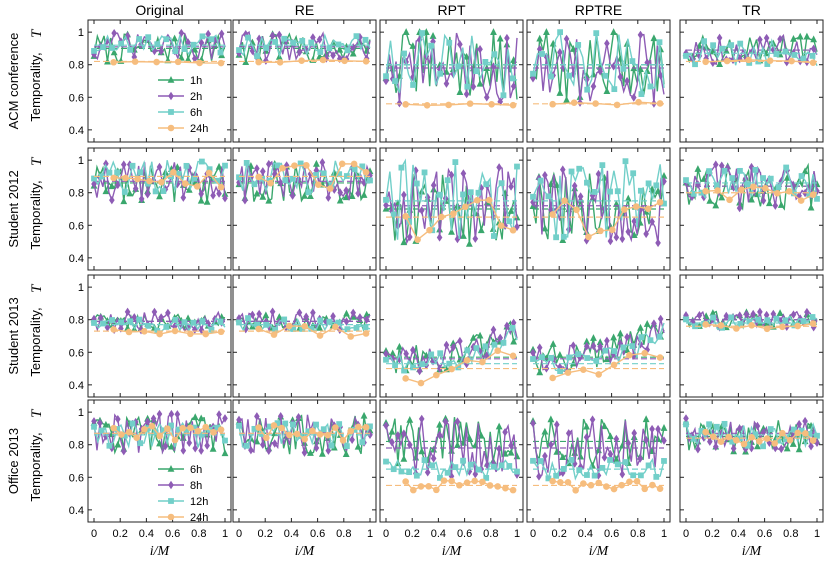  I want to click on x-tick-label: 0.6, so click(764, 534).